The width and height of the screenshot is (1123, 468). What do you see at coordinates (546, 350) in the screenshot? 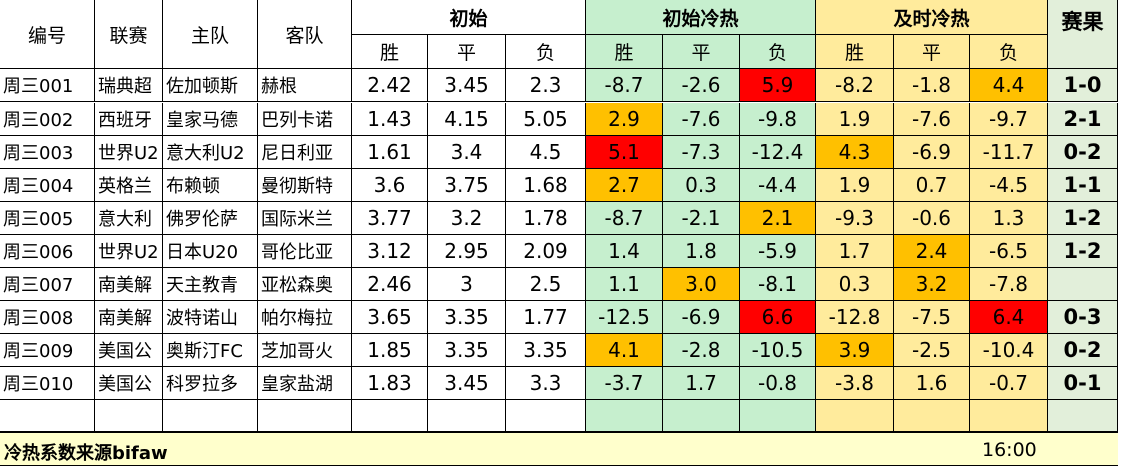
I see `initial-odds-lose: 3.35` at bounding box center [546, 350].